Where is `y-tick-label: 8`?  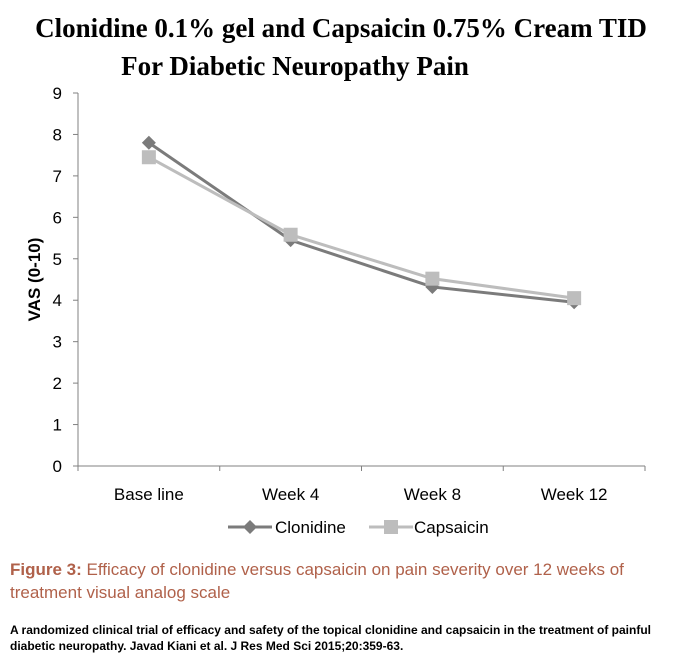 y-tick-label: 8 is located at coordinates (57, 134).